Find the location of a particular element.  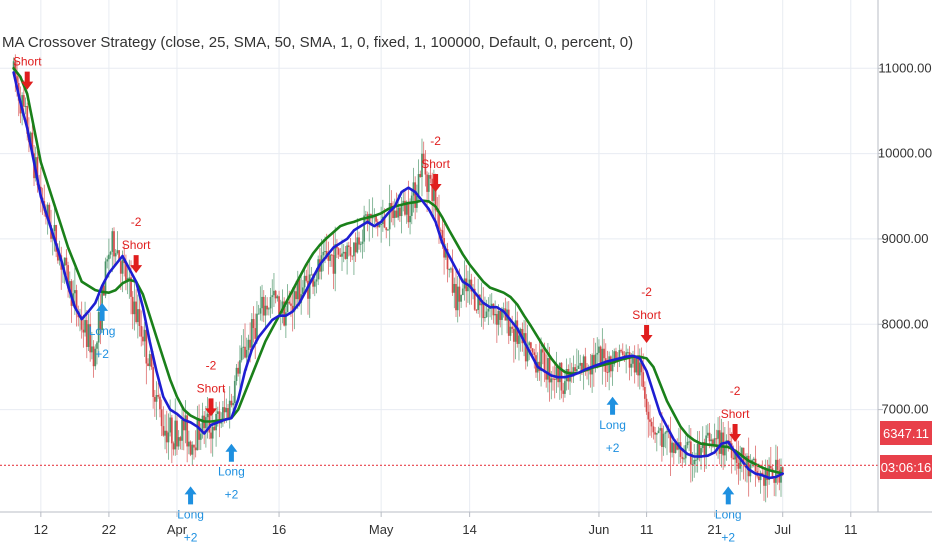

short-qty-label: -2 is located at coordinates (136, 222).